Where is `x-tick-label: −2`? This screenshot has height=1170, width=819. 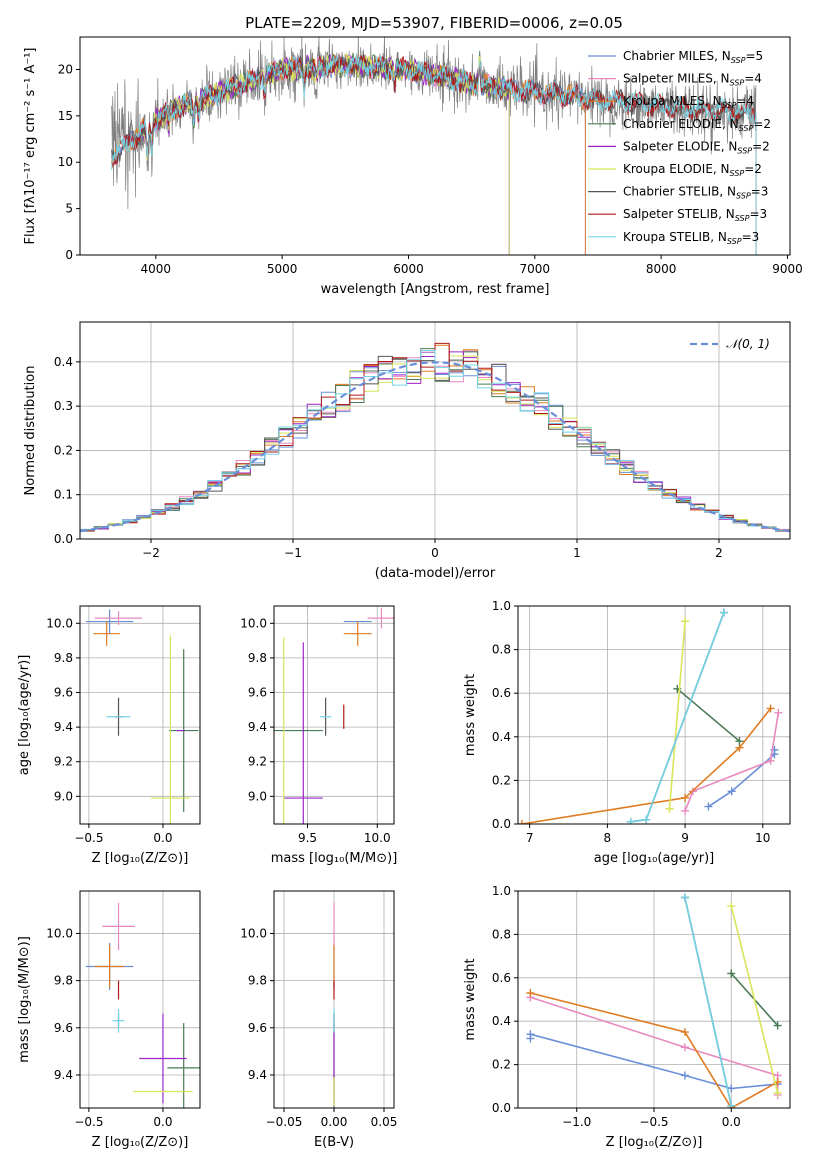
x-tick-label: −2 is located at coordinates (151, 553).